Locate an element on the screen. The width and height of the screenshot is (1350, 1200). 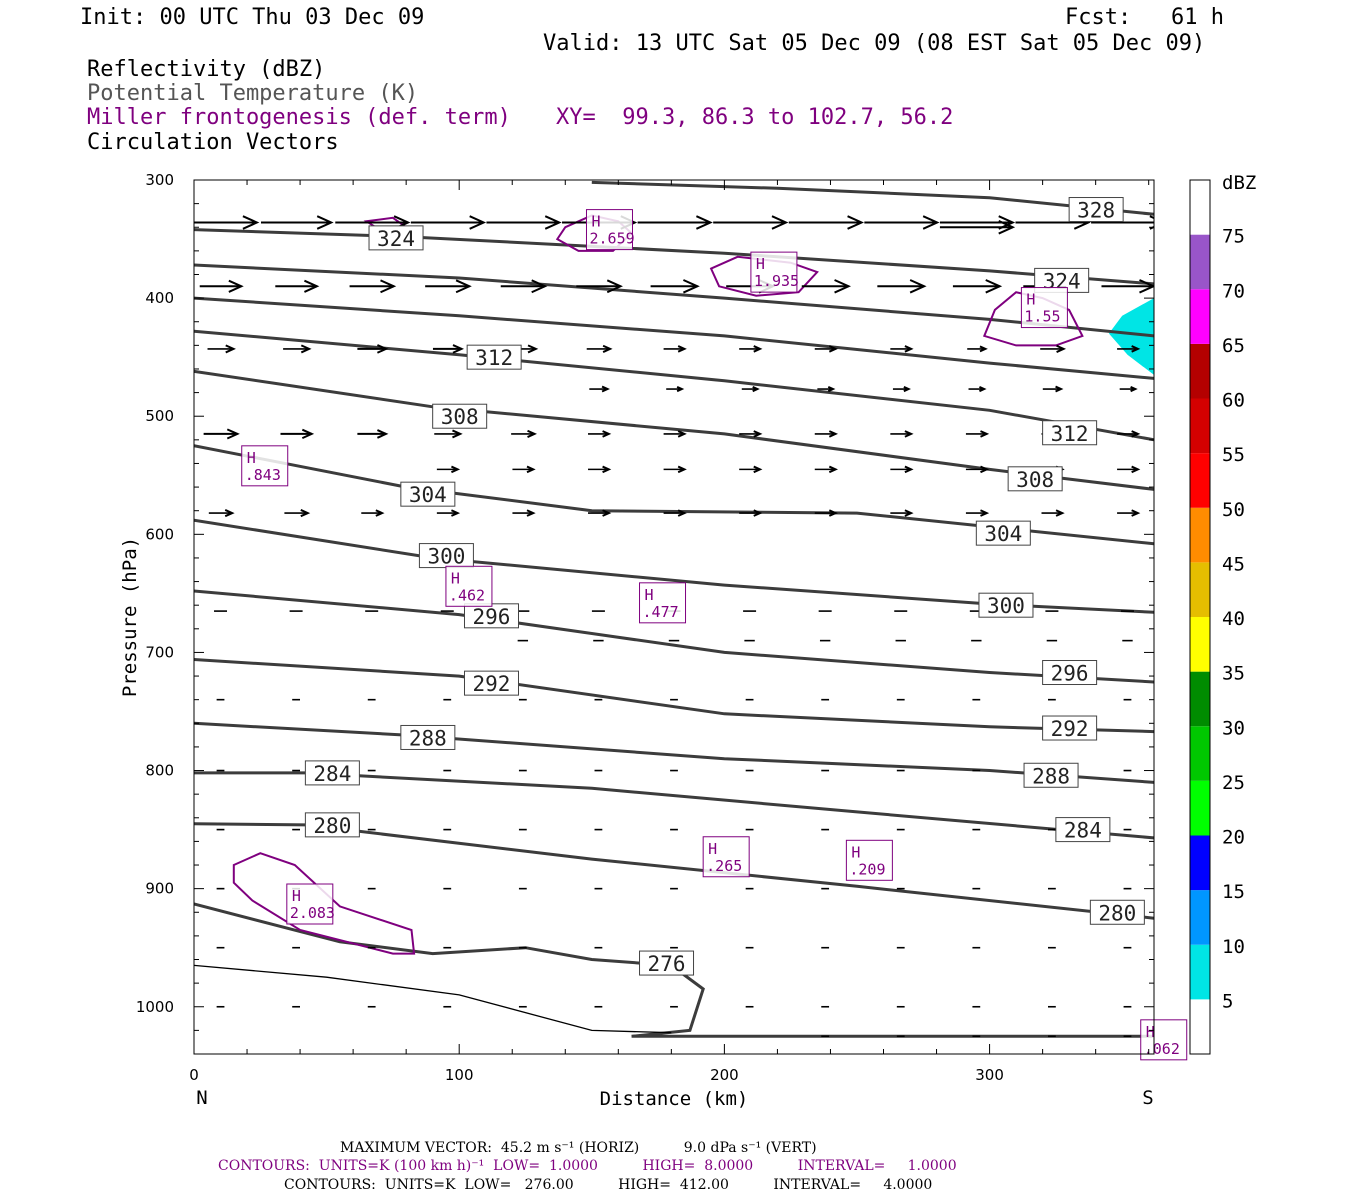
fg-label-value: .843 is located at coordinates (263, 475).